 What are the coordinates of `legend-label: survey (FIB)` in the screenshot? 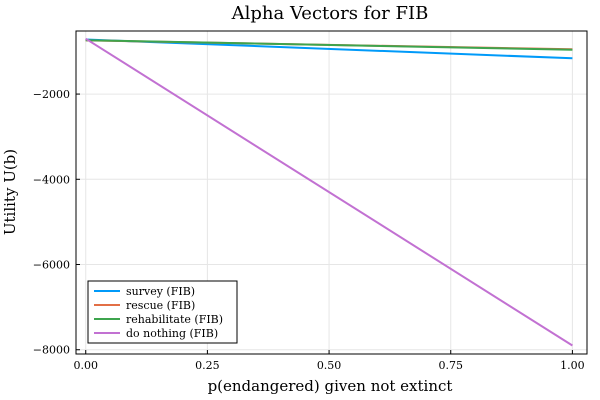 It's located at (160, 291).